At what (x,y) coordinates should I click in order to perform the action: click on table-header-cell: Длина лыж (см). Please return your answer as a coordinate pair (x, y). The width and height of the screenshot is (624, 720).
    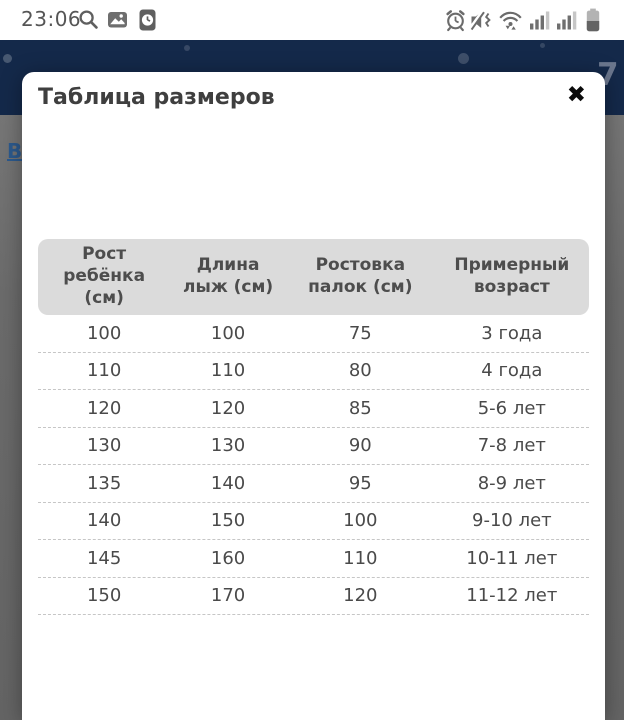
    Looking at the image, I should click on (228, 276).